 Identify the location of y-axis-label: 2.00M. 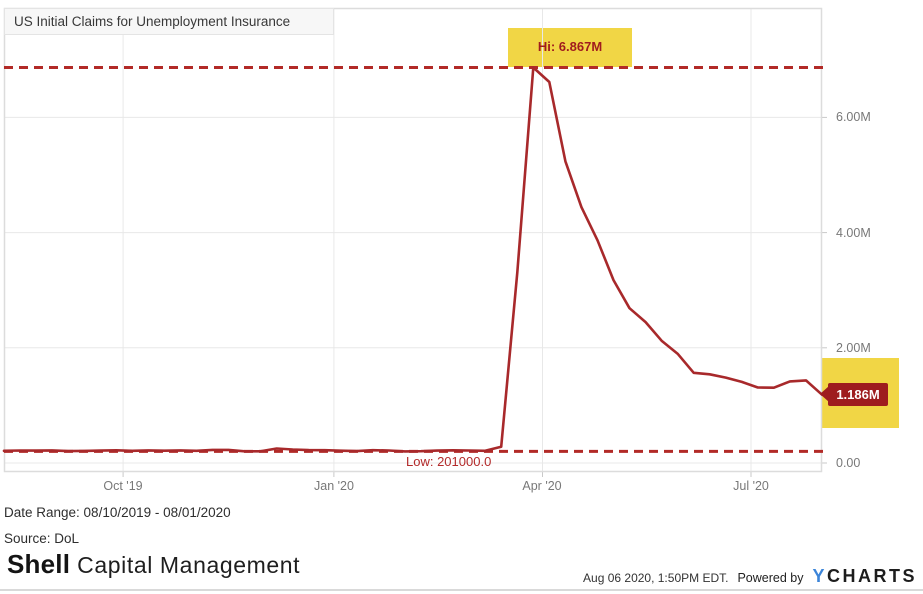
(853, 348).